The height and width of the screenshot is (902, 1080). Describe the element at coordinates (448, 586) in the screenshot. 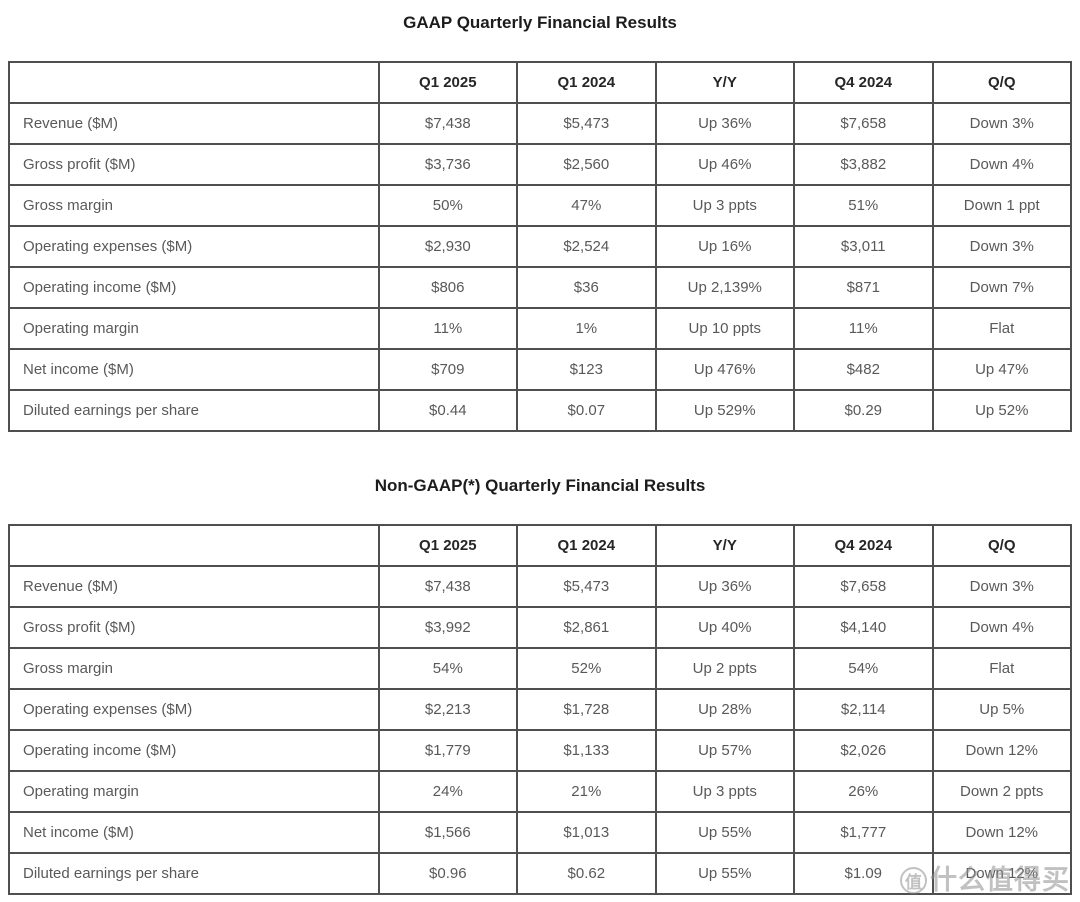

I see `cell-value: $7,438` at that location.